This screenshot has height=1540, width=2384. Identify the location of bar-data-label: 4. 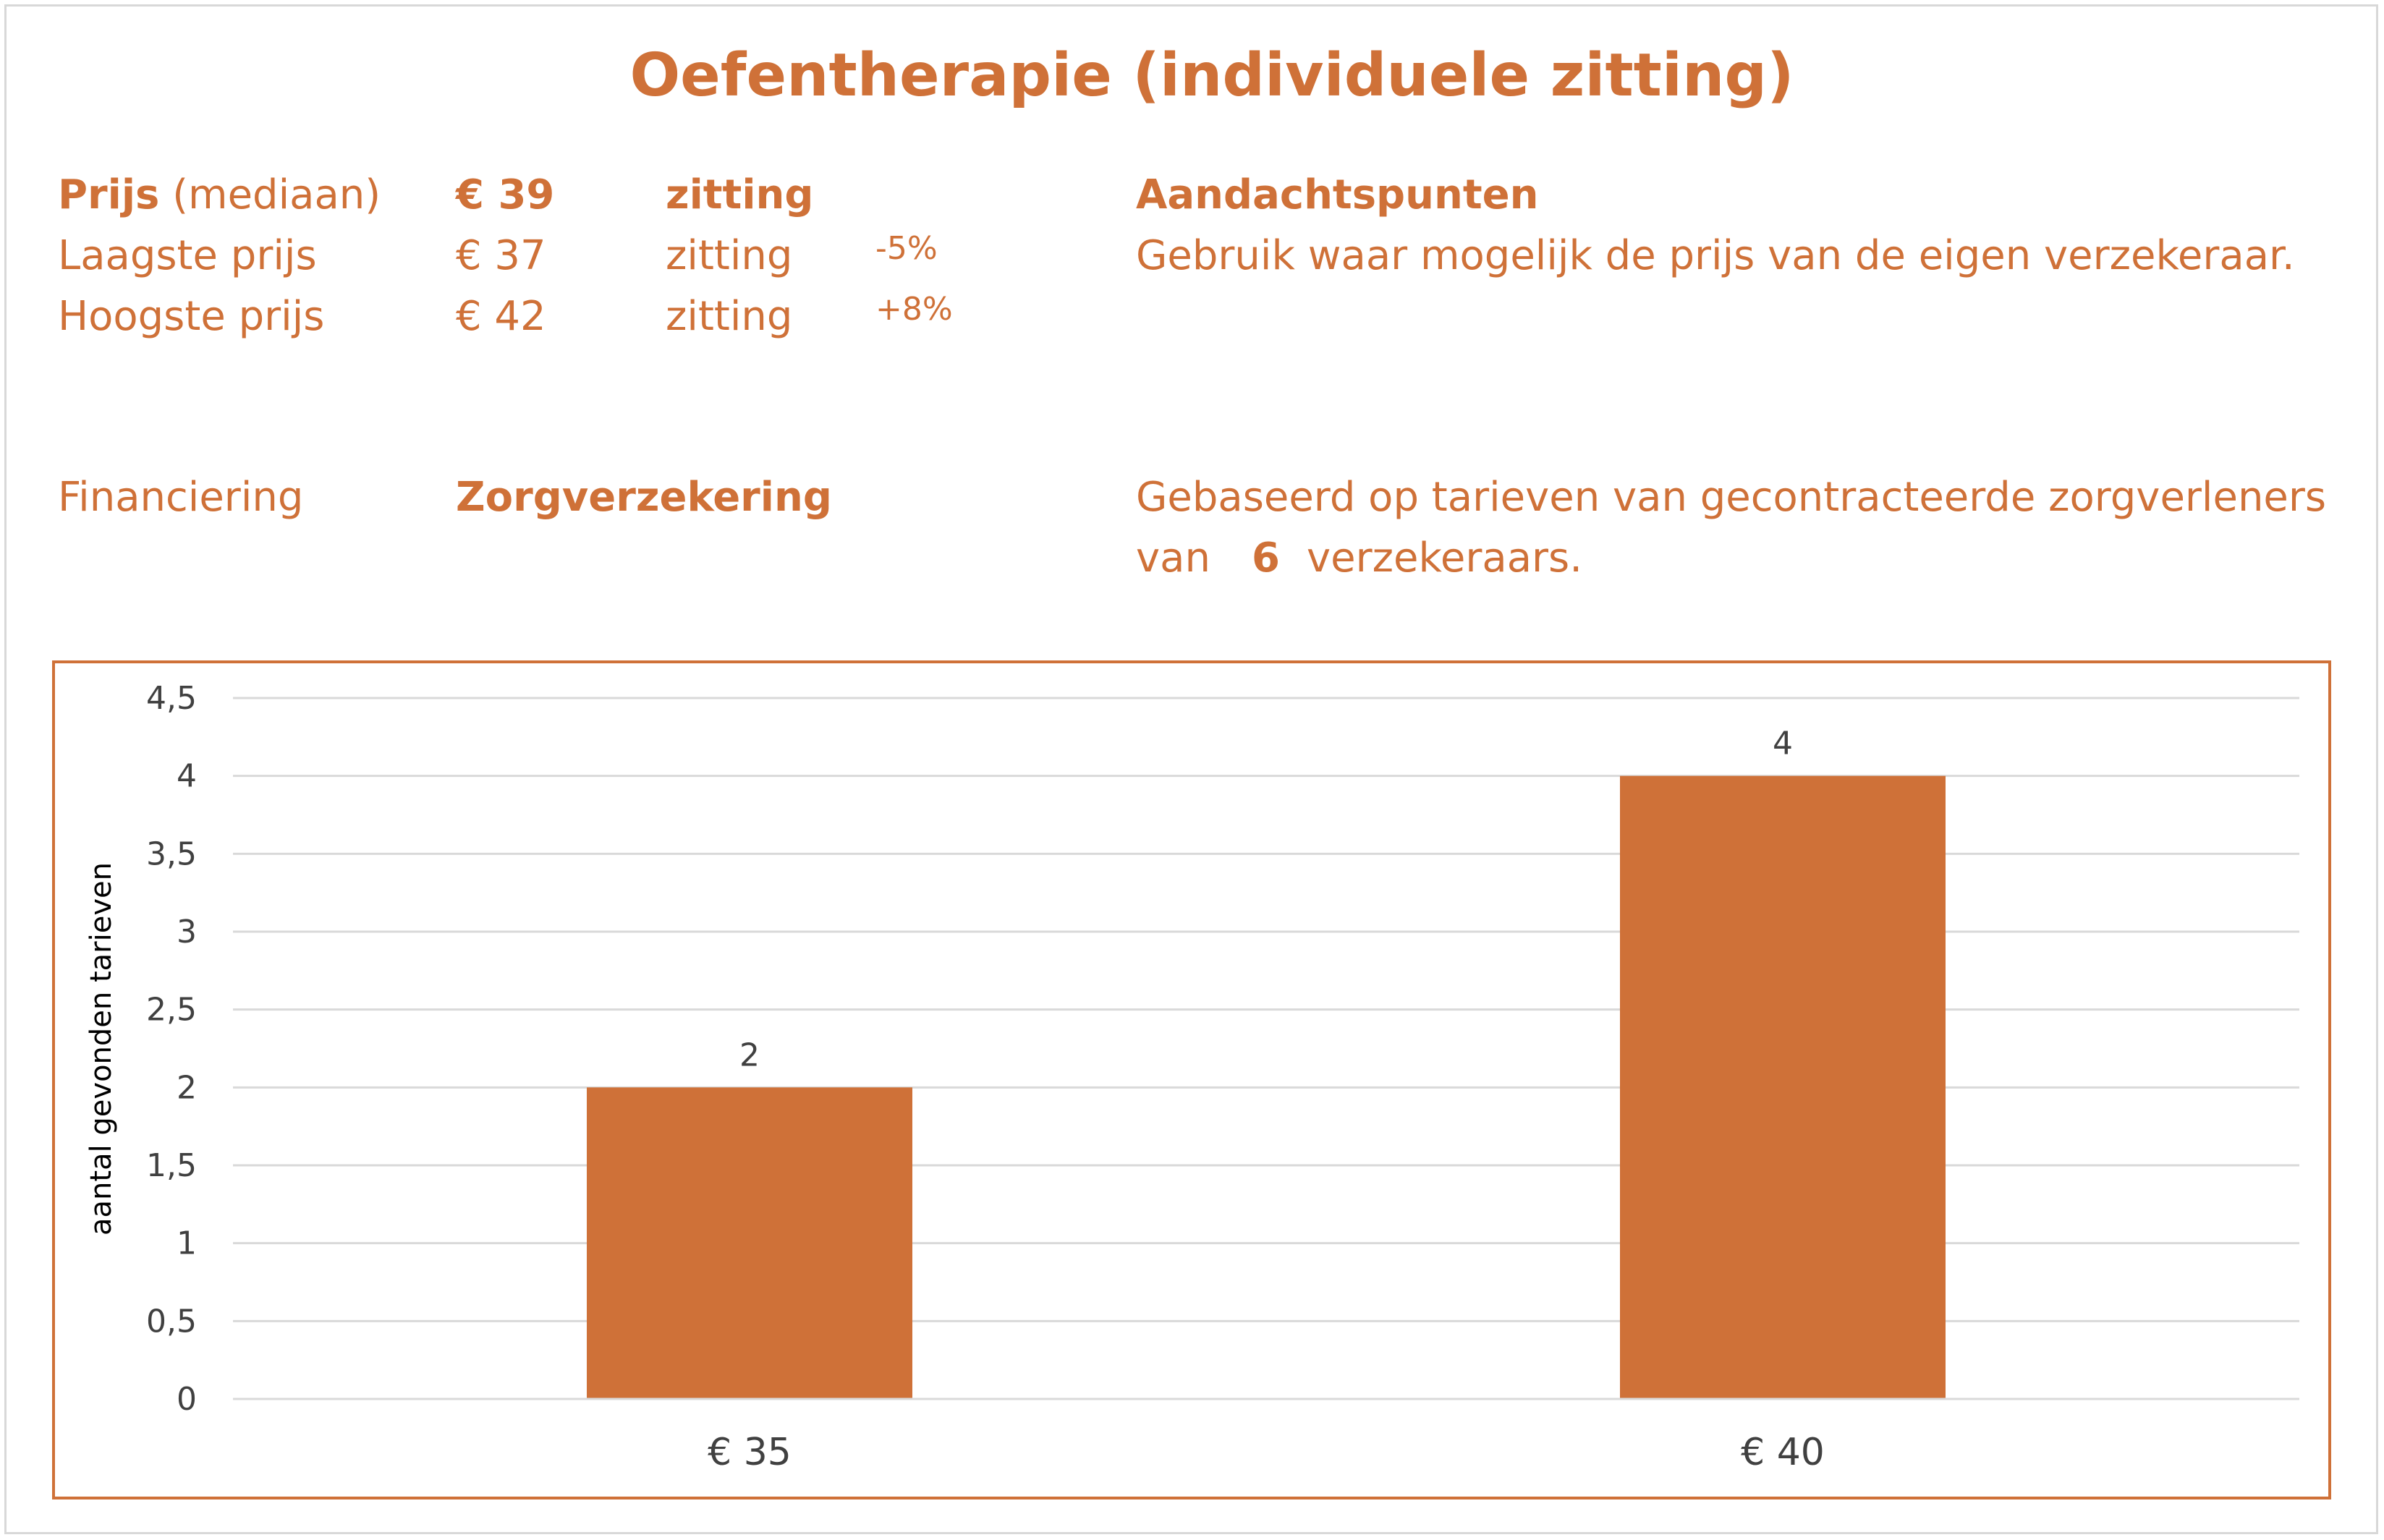
(1783, 744).